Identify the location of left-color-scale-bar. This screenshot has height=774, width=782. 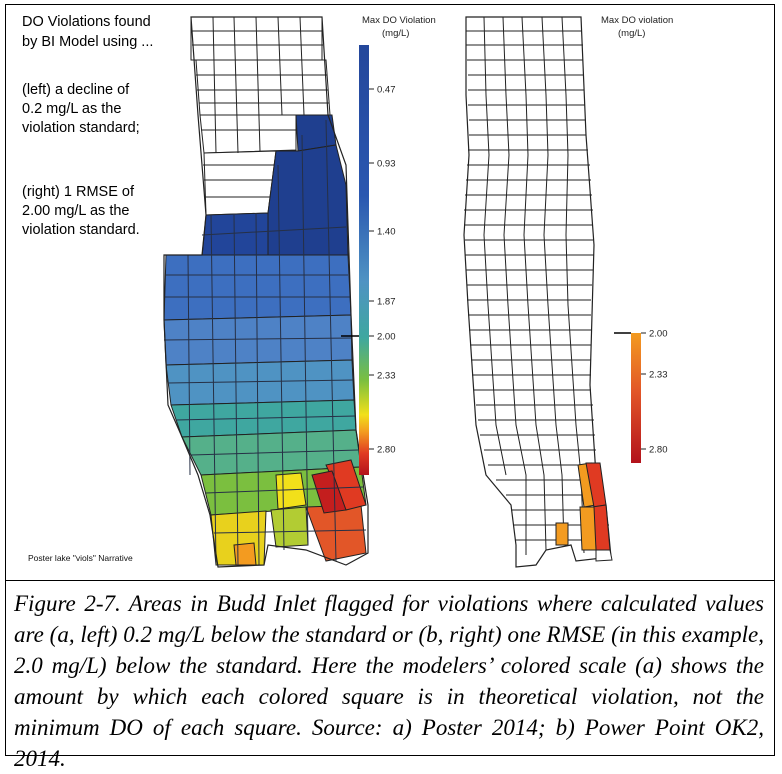
(364, 260).